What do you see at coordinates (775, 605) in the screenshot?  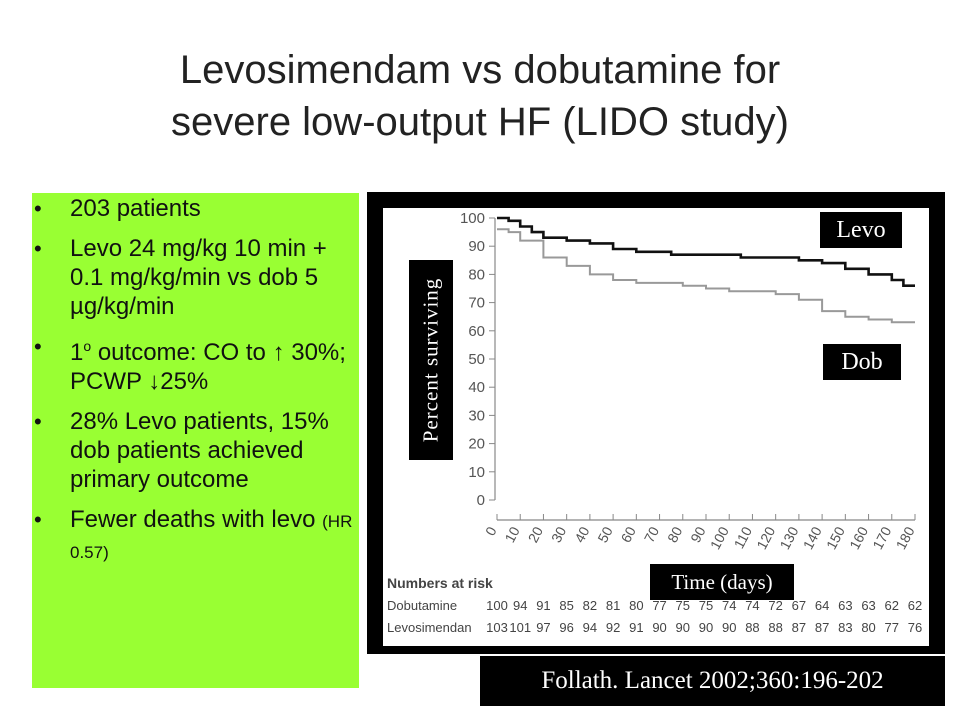 I see `at-risk-value: 72` at bounding box center [775, 605].